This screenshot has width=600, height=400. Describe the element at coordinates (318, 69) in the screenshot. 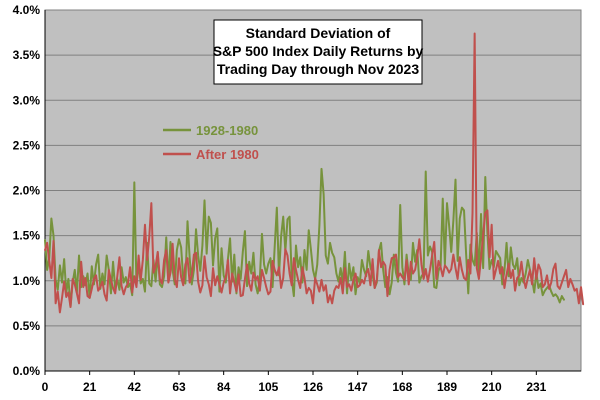

I see `chart-title-line-3: Trading Day through Nov 2023` at that location.